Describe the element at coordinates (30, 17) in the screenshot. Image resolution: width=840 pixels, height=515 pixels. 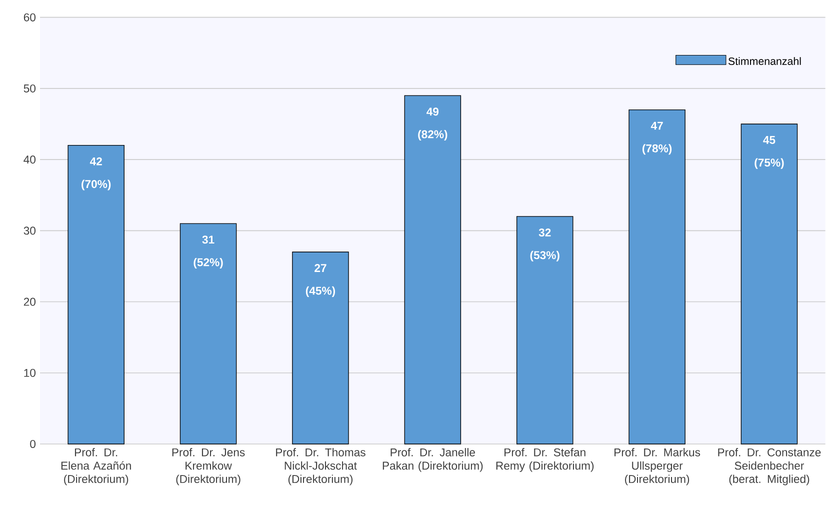
I see `y-tick-label: 60` at that location.